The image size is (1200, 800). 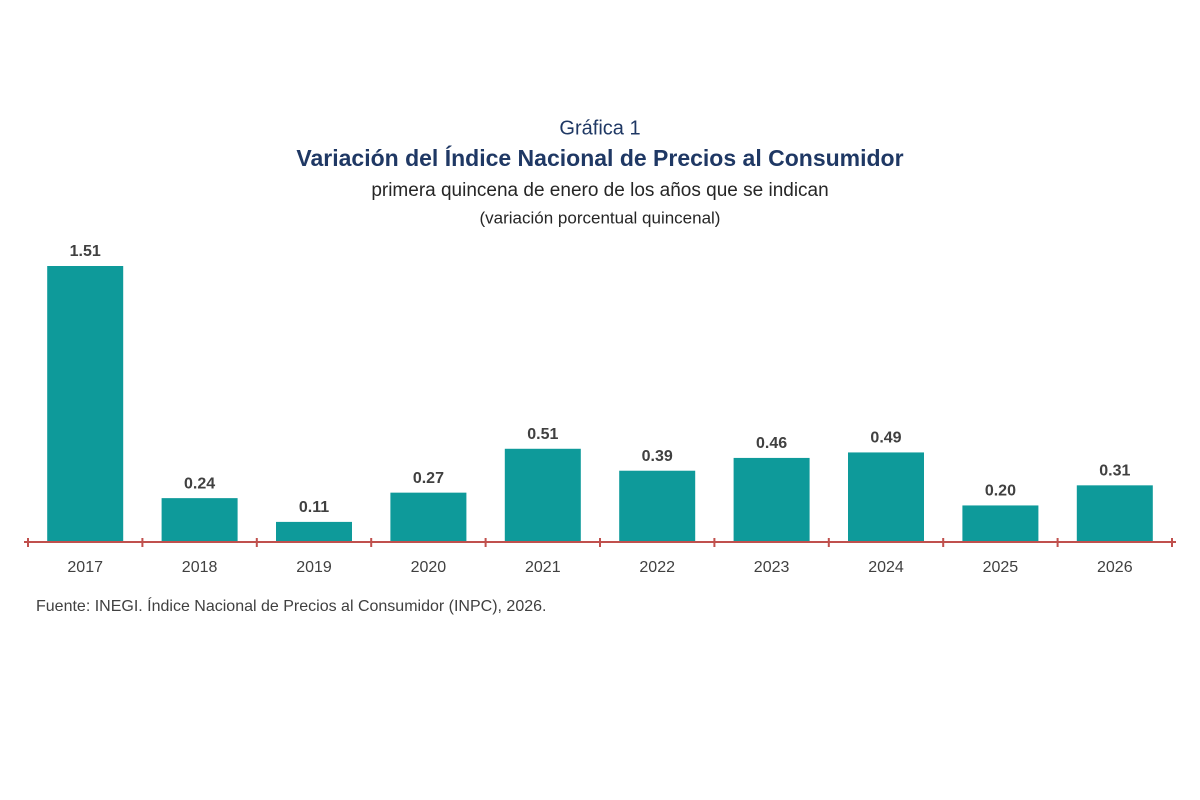 What do you see at coordinates (200, 567) in the screenshot?
I see `x-tick-label: 2018` at bounding box center [200, 567].